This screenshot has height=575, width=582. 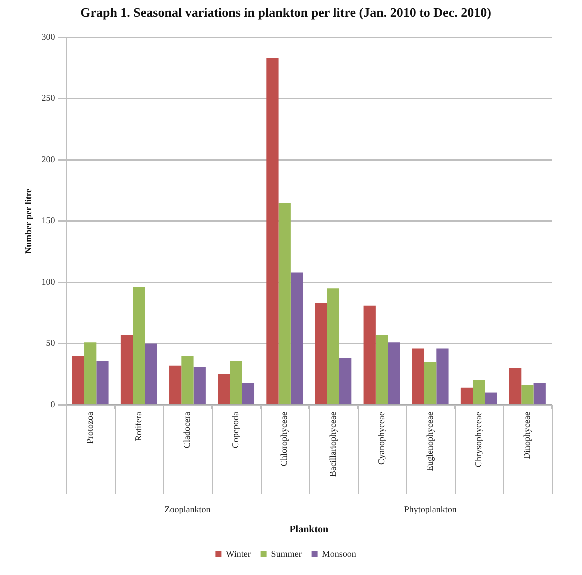 What do you see at coordinates (527, 436) in the screenshot?
I see `x-tick-label: Dinophyceae` at bounding box center [527, 436].